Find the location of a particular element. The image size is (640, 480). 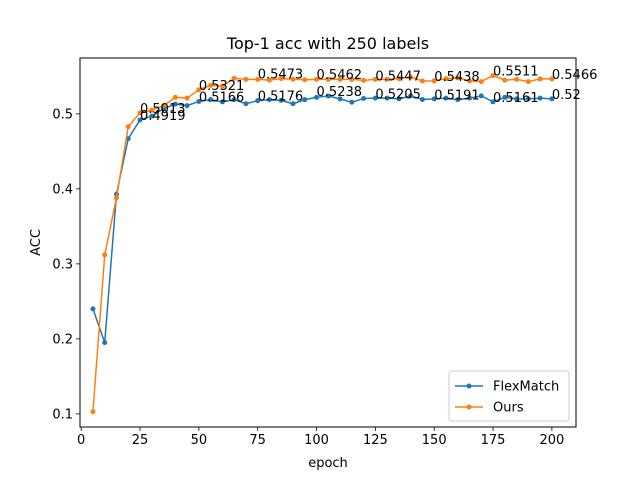

legend-ours-label: Ours is located at coordinates (508, 408).